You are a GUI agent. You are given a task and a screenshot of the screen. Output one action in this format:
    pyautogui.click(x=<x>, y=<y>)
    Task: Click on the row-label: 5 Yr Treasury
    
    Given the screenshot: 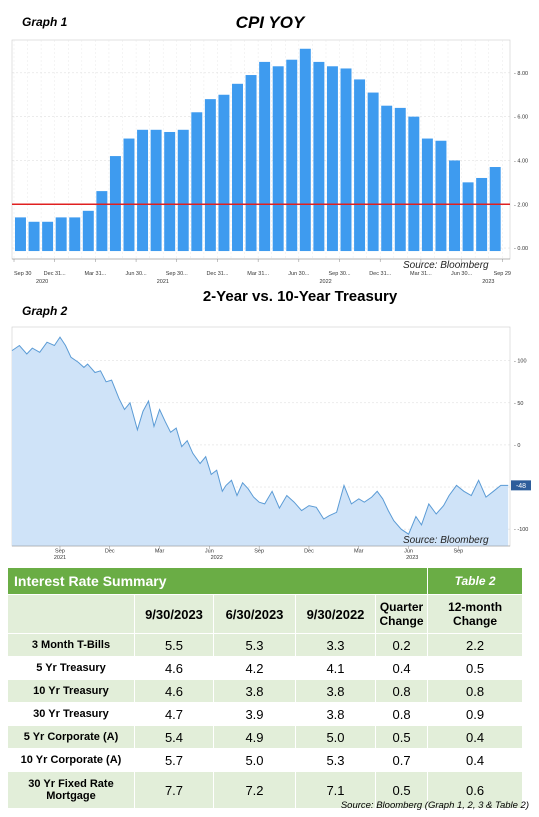 What is the action you would take?
    pyautogui.click(x=71, y=668)
    